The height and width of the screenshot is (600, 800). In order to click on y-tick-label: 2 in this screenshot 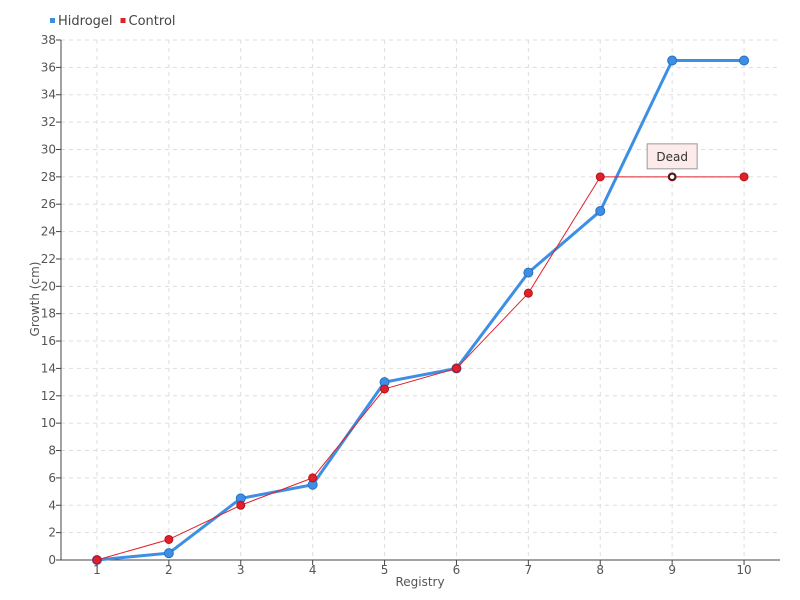, I will do `click(52, 533)`.